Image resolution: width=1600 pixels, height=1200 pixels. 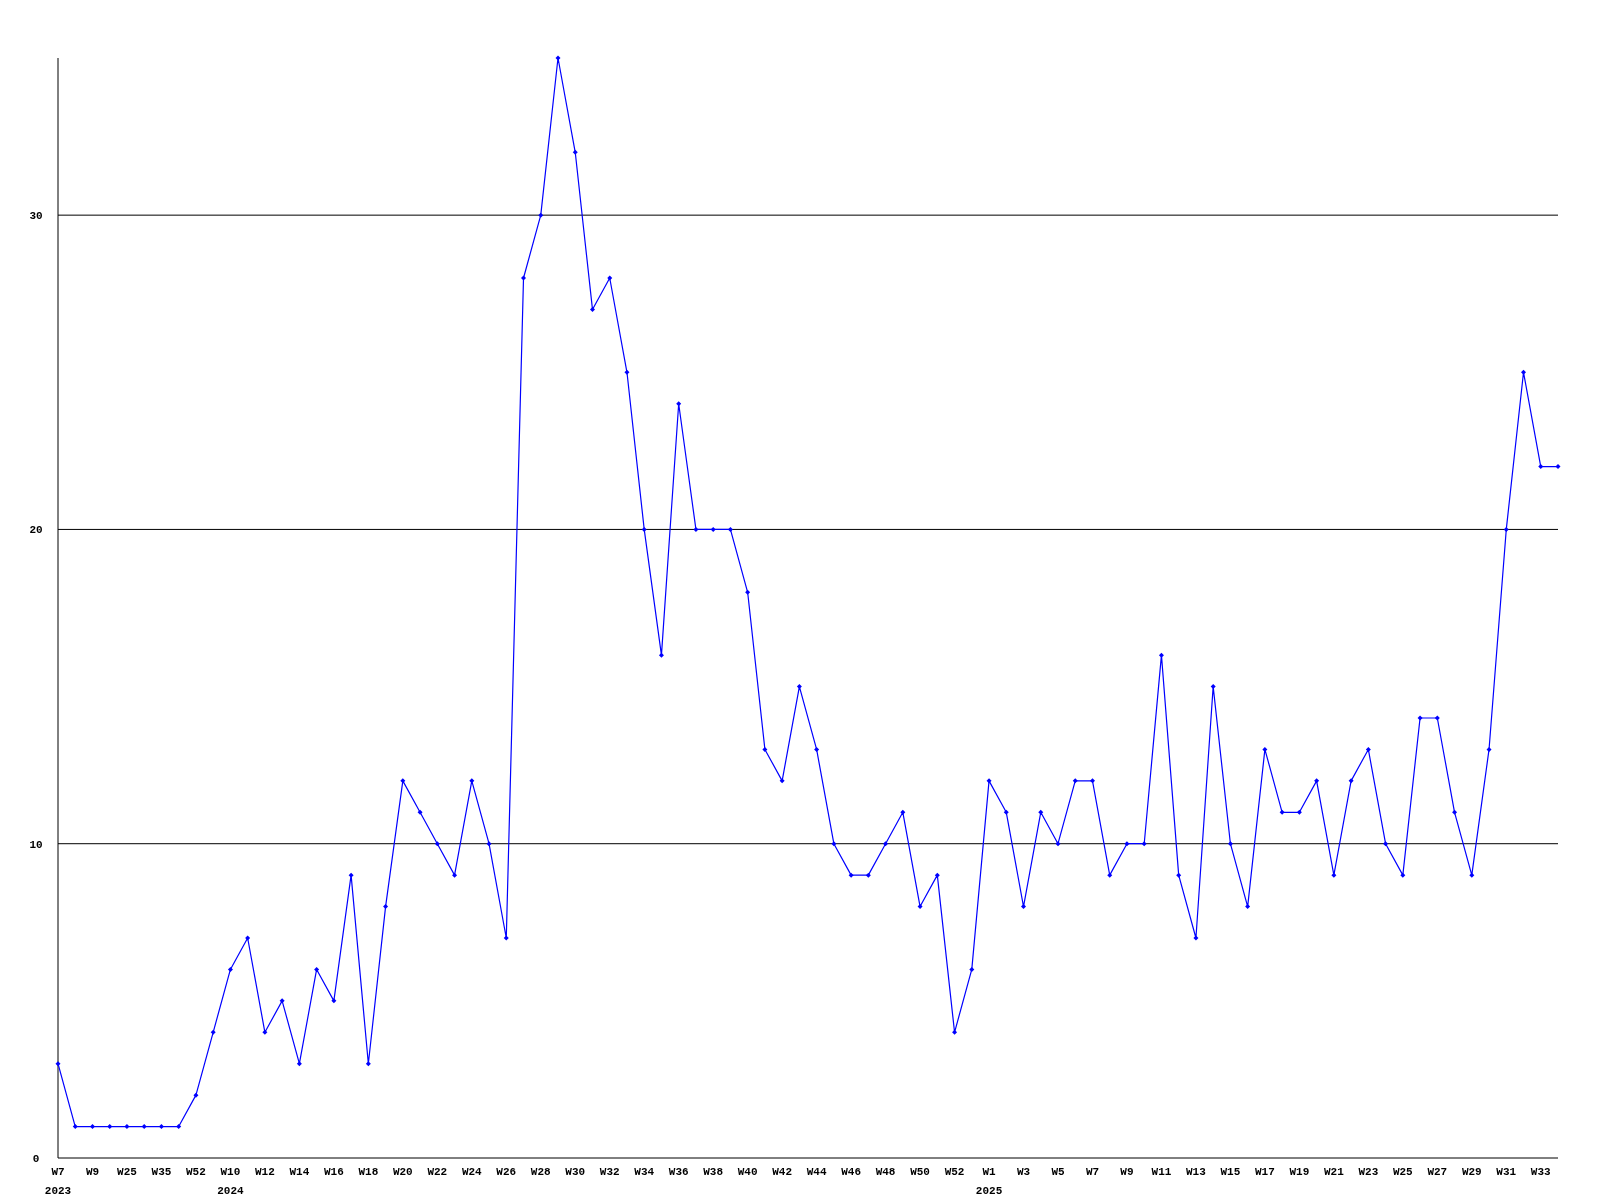 What do you see at coordinates (816, 1172) in the screenshot?
I see `x-tick-label: W44` at bounding box center [816, 1172].